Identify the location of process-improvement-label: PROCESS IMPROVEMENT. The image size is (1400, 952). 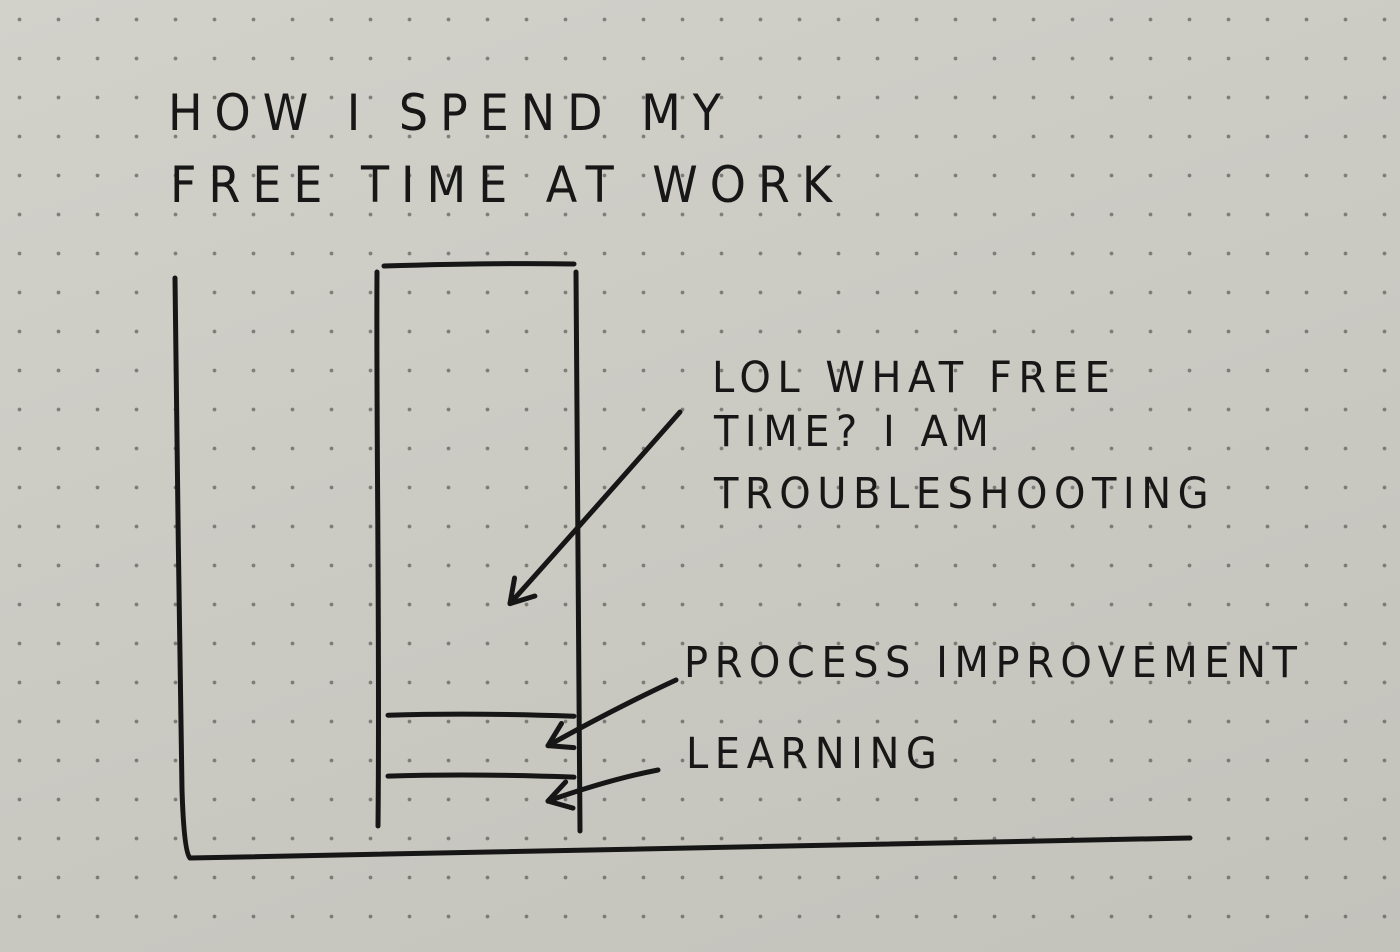
(994, 663).